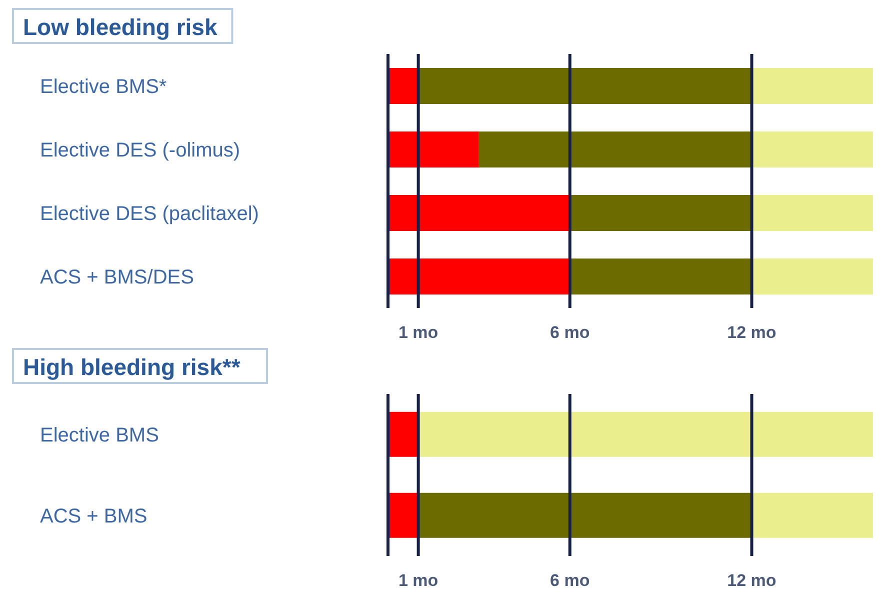 The height and width of the screenshot is (613, 885). I want to click on category-label: ACS + BMS/DES, so click(117, 277).